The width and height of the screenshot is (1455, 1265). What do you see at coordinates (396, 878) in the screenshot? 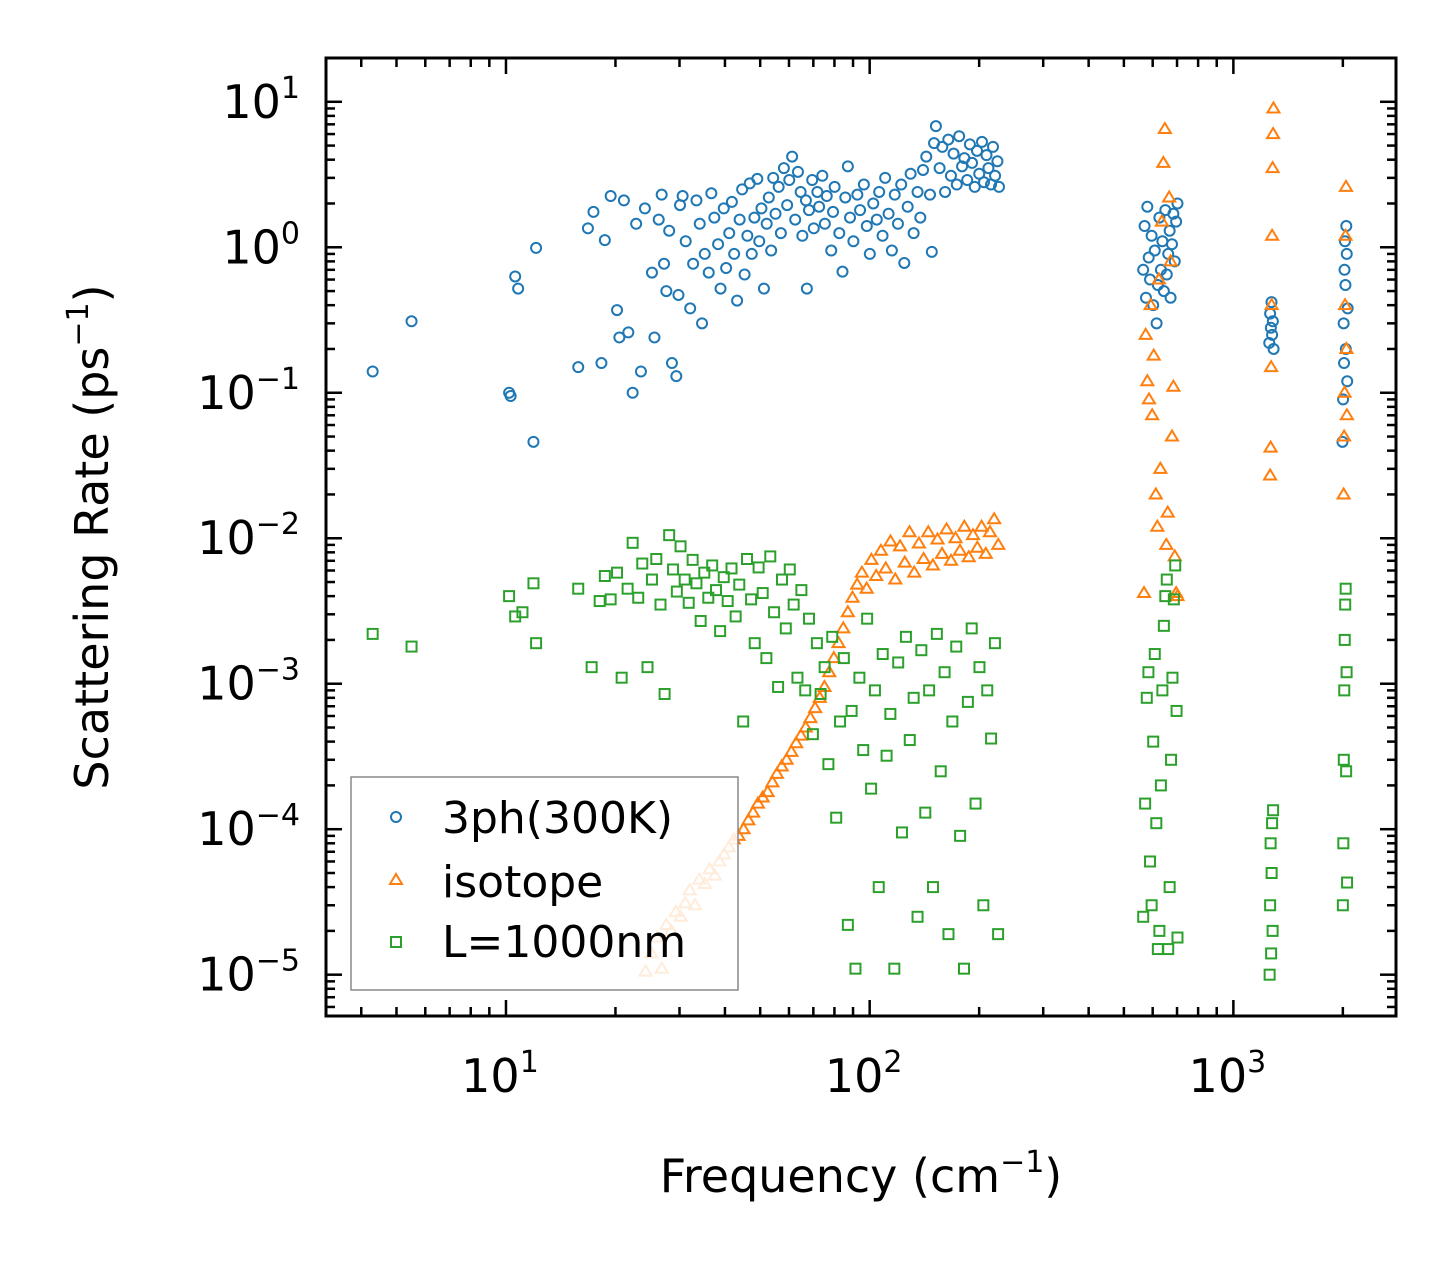
I see `legend-marker-isotope` at bounding box center [396, 878].